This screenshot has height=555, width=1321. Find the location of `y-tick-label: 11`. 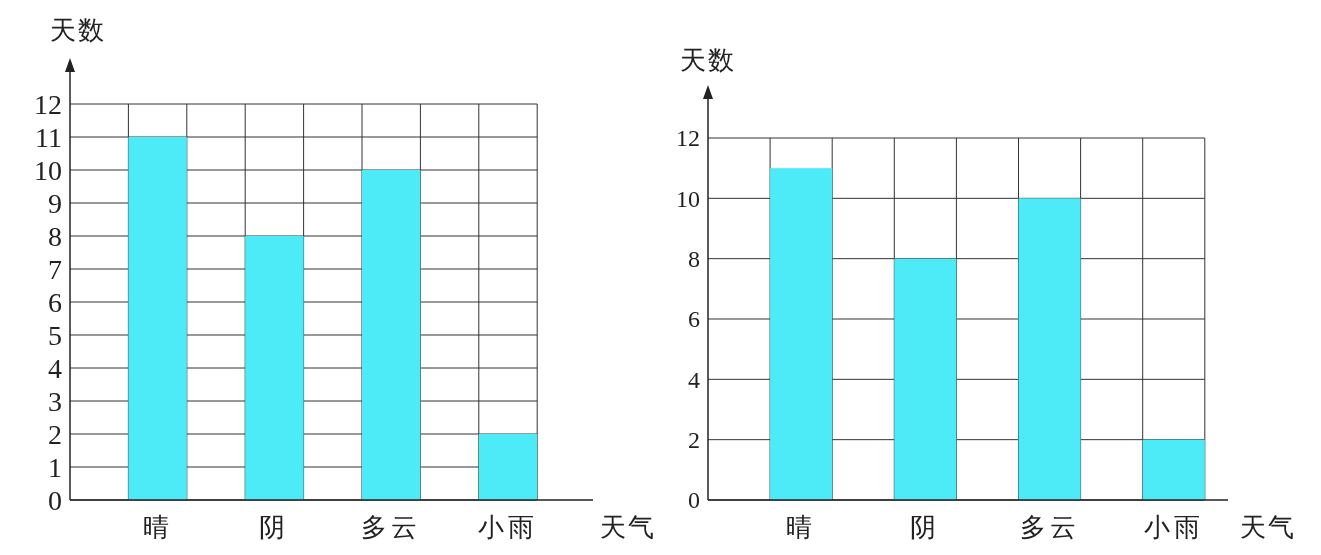

y-tick-label: 11 is located at coordinates (48, 137).